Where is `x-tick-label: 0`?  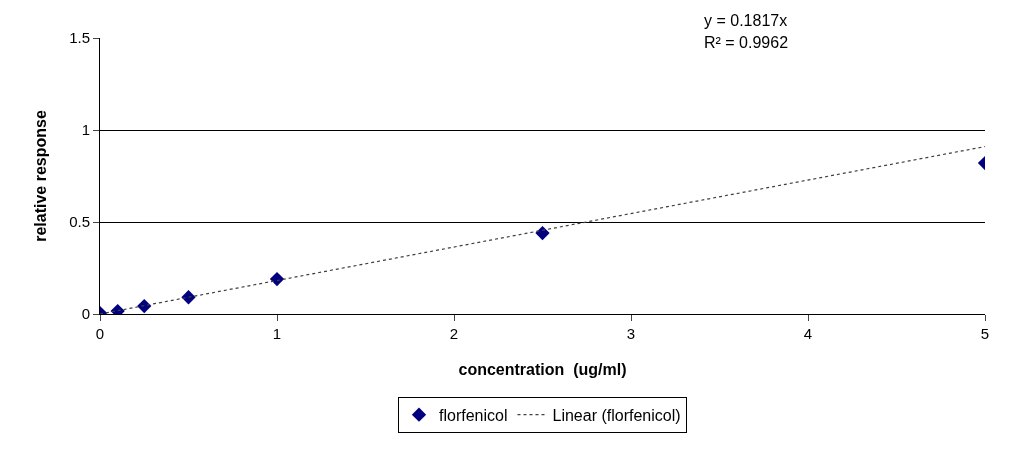 x-tick-label: 0 is located at coordinates (100, 333).